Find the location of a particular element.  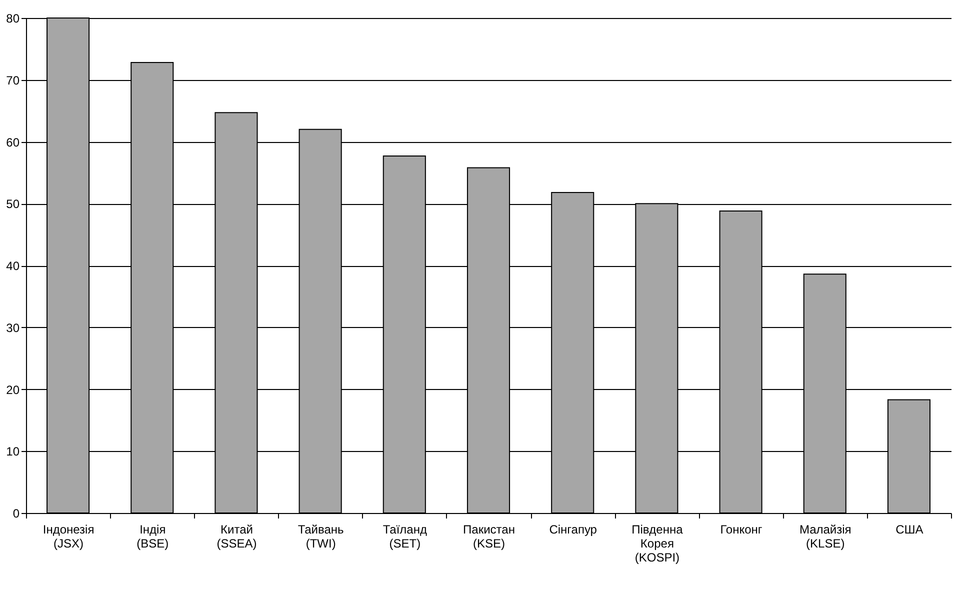

x-tick-label: Китай (SSEA) is located at coordinates (236, 536).